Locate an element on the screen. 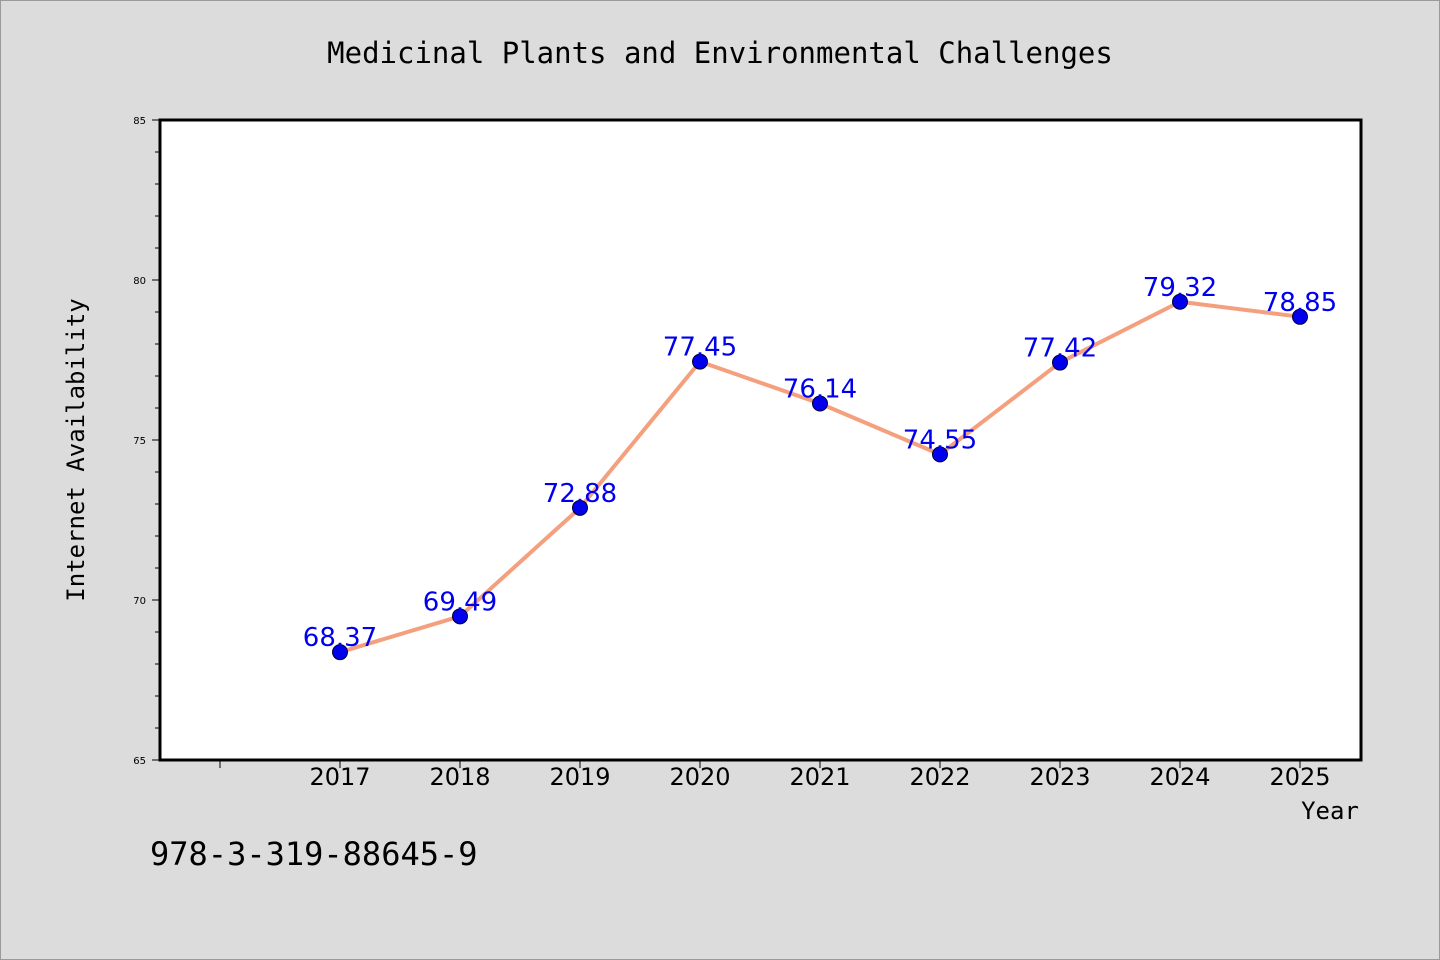 The image size is (1440, 960). x-tick-label: 2023 is located at coordinates (1059, 777).